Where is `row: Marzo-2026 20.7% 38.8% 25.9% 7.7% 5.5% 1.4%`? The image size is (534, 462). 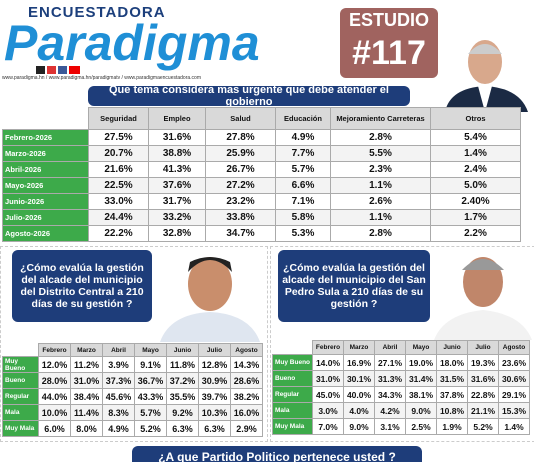
row: Marzo-2026 20.7% 38.8% 25.9% 7.7% 5.5% 1.4% is located at coordinates (261, 153).